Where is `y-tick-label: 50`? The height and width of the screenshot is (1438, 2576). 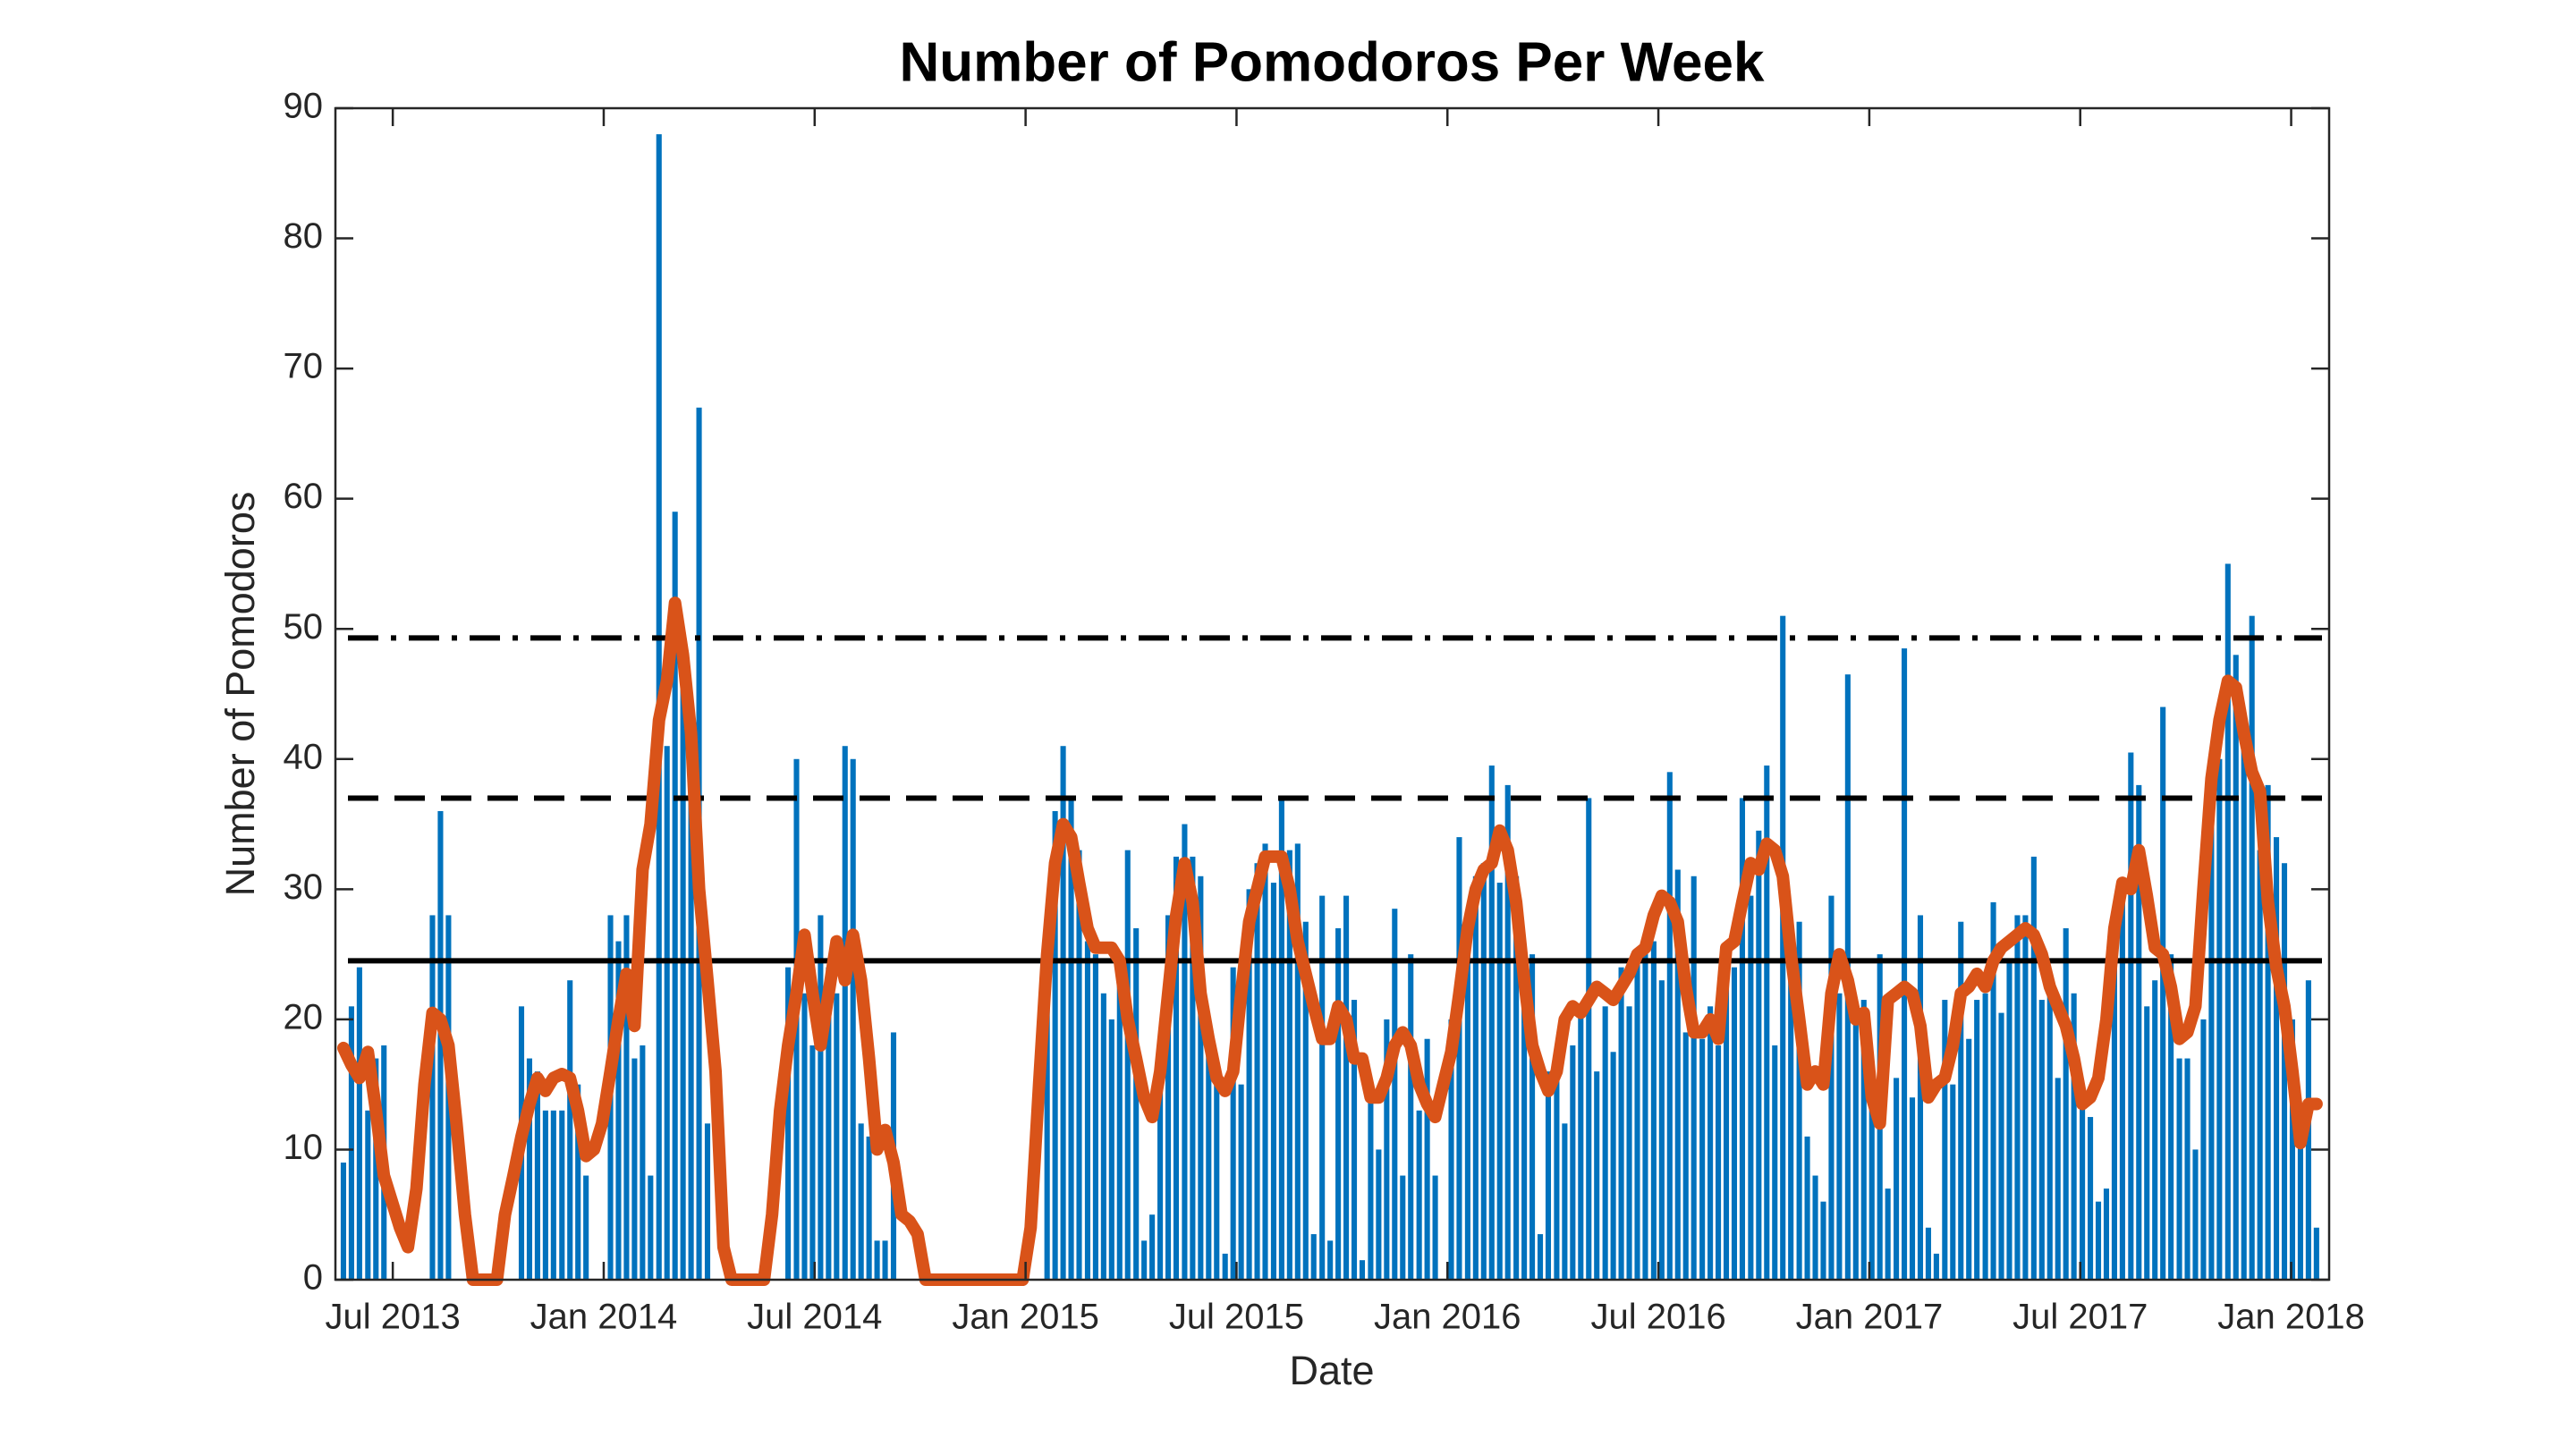 y-tick-label: 50 is located at coordinates (304, 627).